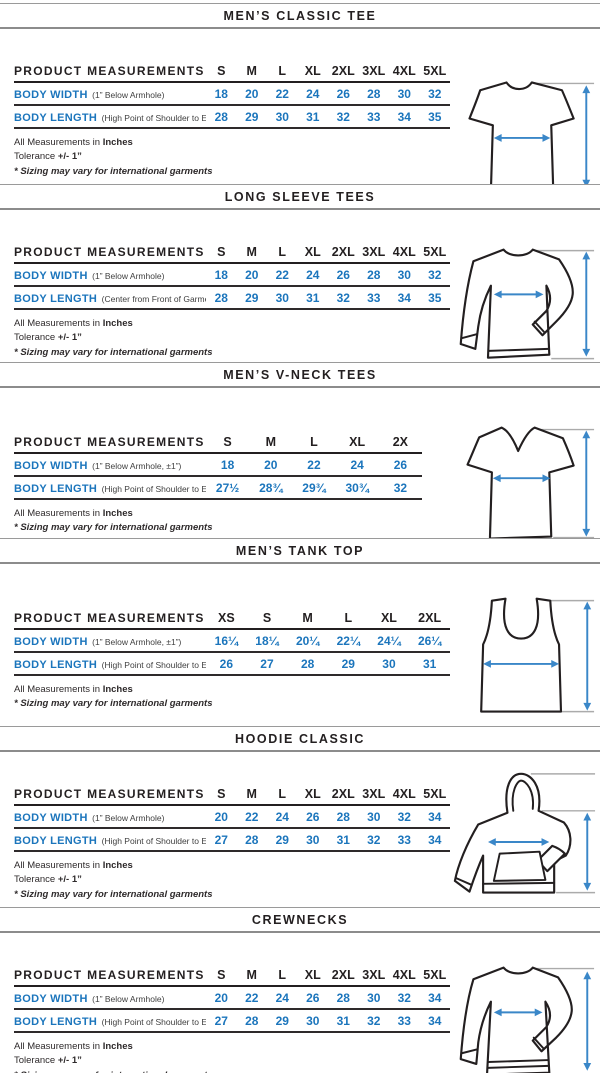 The width and height of the screenshot is (600, 1073). I want to click on section-title: CREWNECKS, so click(300, 920).